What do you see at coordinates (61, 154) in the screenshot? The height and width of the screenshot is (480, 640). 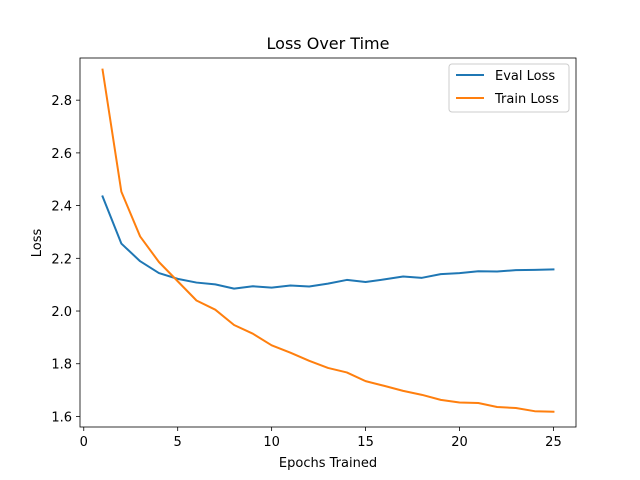 I see `y-tick-label: 2.6` at bounding box center [61, 154].